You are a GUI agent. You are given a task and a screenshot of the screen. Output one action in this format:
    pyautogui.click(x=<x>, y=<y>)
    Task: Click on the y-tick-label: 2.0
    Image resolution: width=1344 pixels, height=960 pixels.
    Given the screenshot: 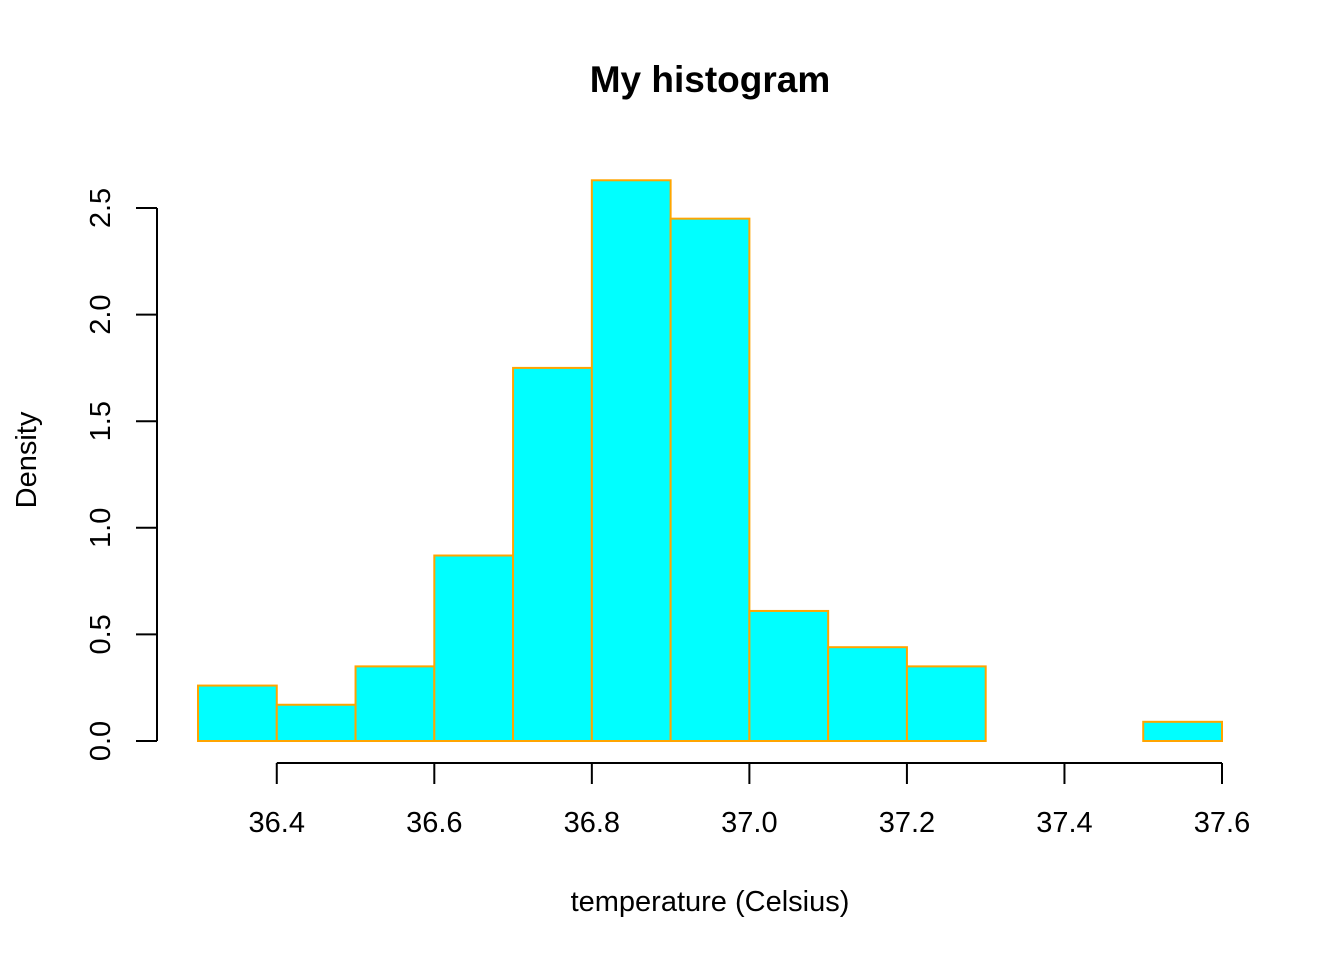 What is the action you would take?
    pyautogui.click(x=101, y=314)
    